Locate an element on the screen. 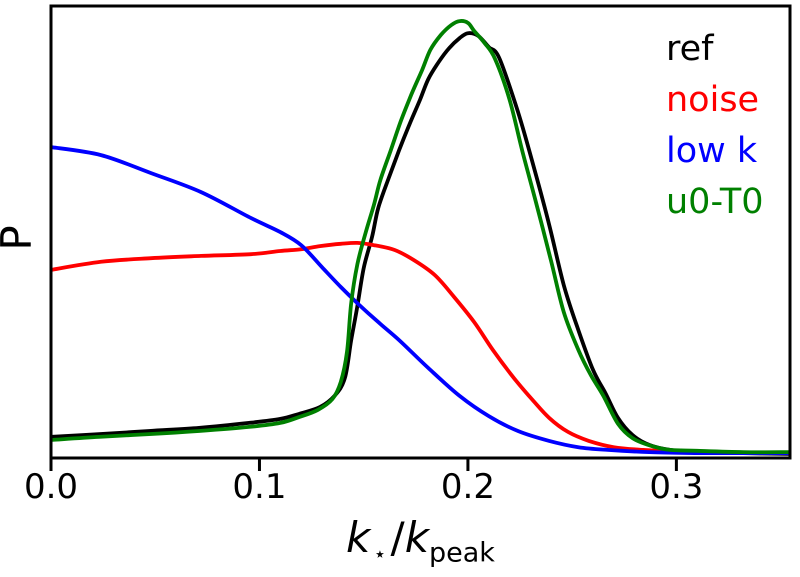  peak-subscript: peak is located at coordinates (462, 553).